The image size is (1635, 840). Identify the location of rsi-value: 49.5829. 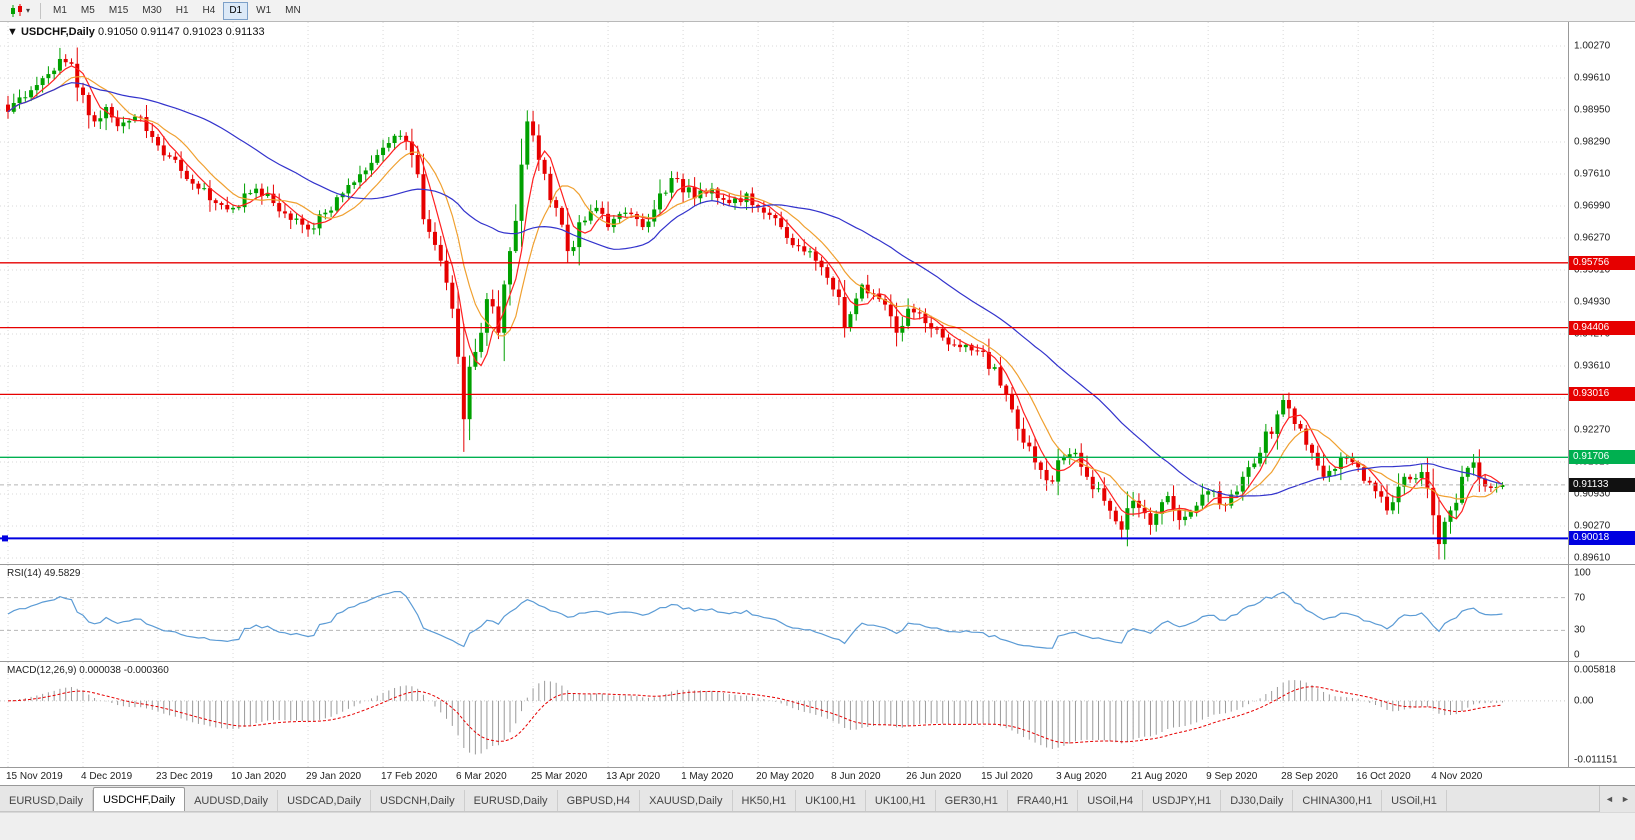
(62, 573).